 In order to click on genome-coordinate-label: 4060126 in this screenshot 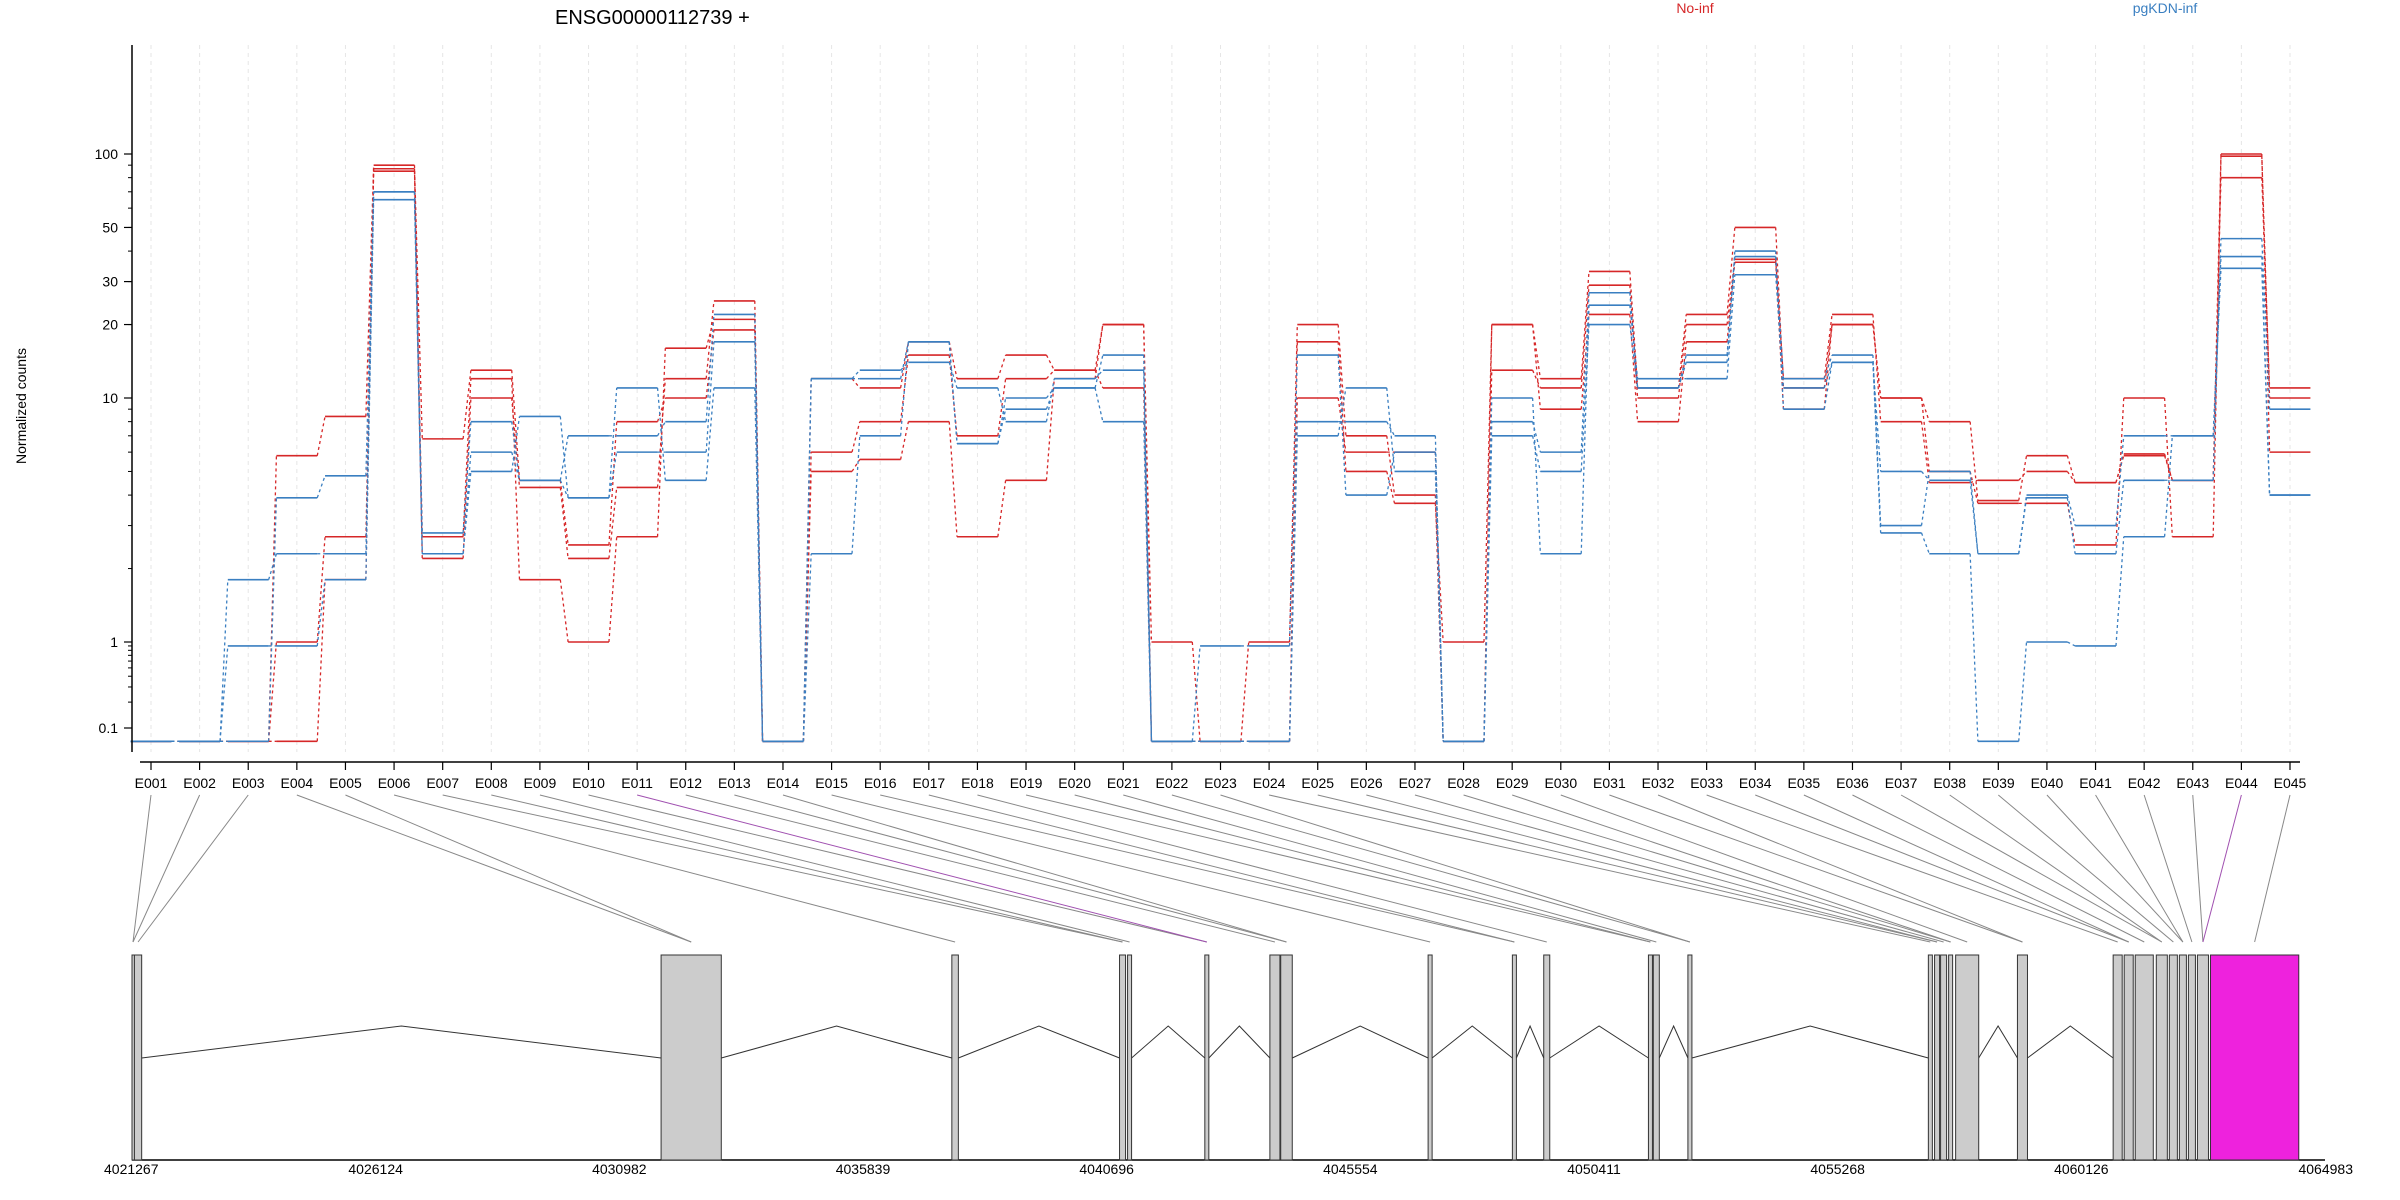, I will do `click(2081, 1169)`.